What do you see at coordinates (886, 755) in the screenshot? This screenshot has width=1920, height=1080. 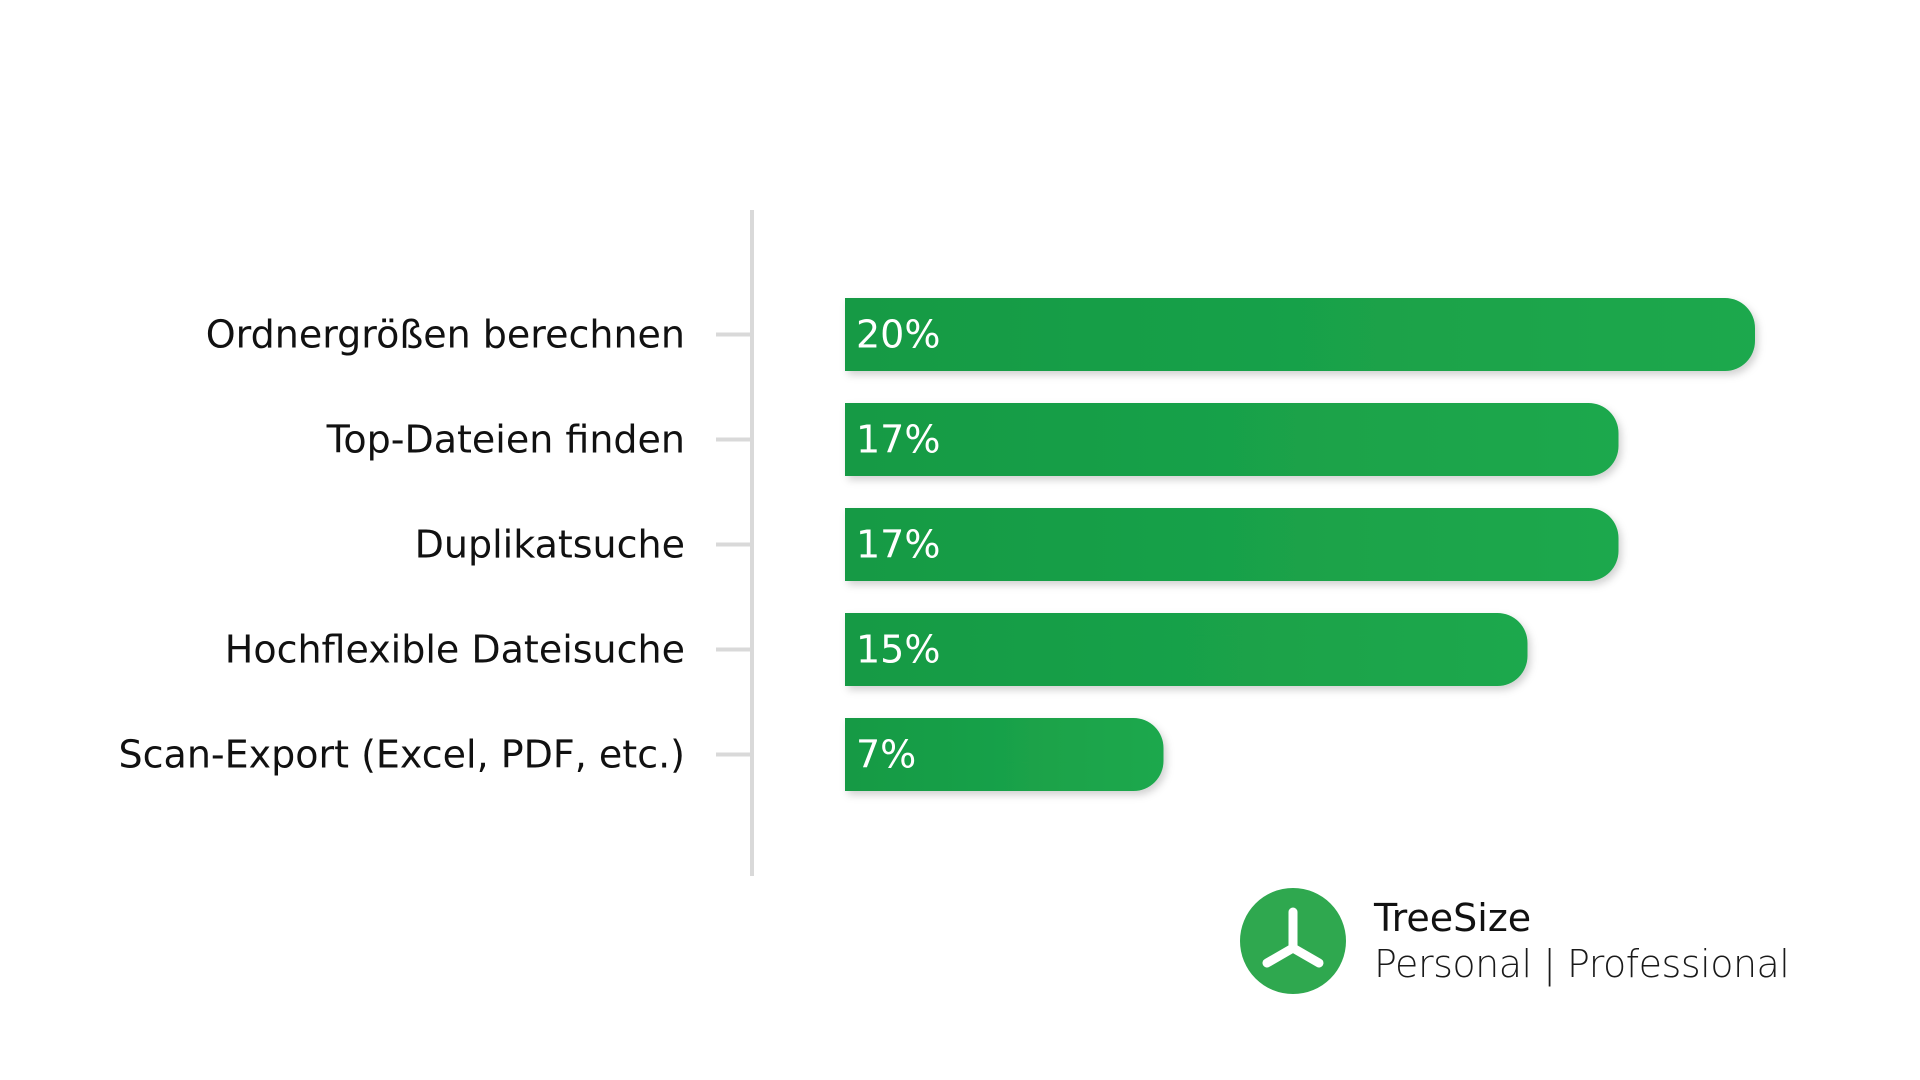 I see `value-label: 7%` at bounding box center [886, 755].